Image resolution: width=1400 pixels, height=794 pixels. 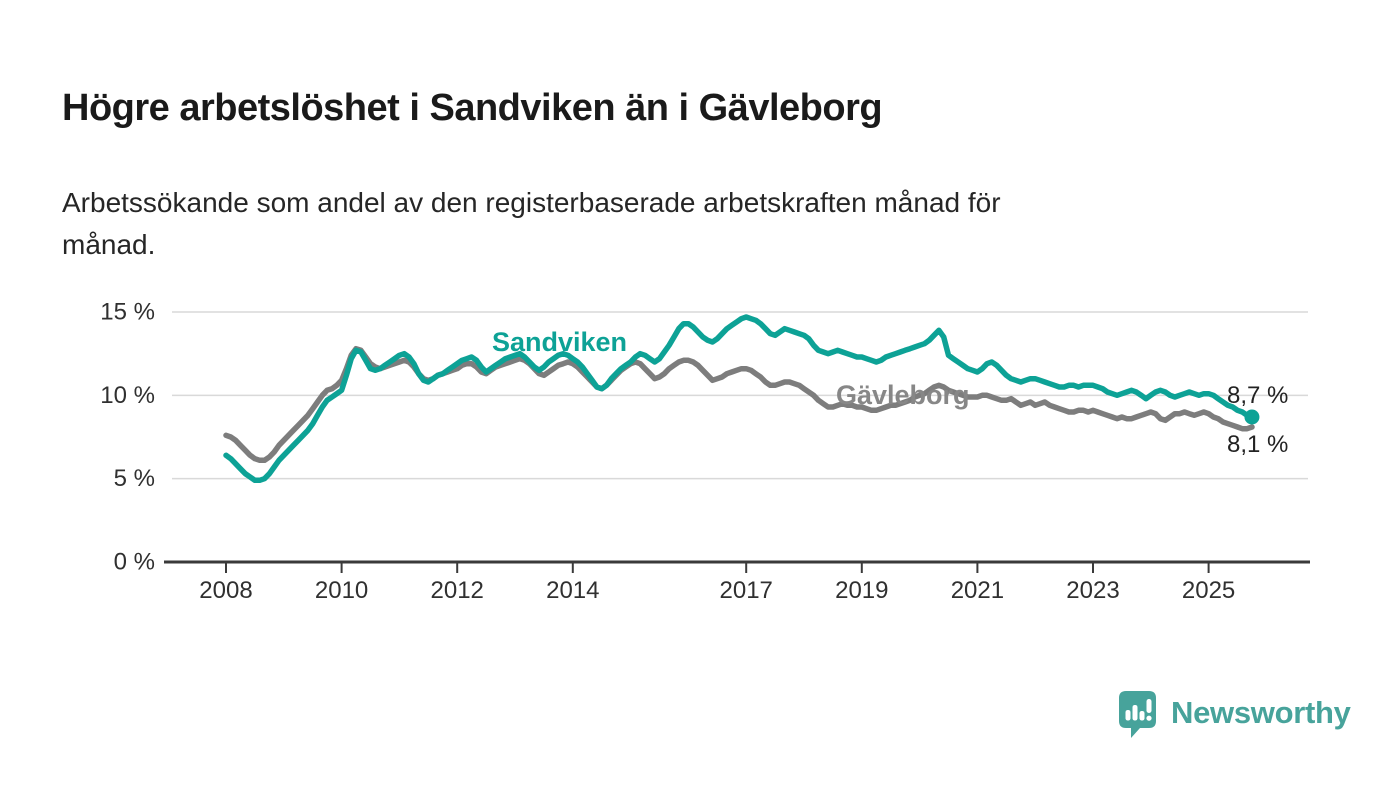 I want to click on newsworthy-logo: Newsworthy, so click(x=1234, y=715).